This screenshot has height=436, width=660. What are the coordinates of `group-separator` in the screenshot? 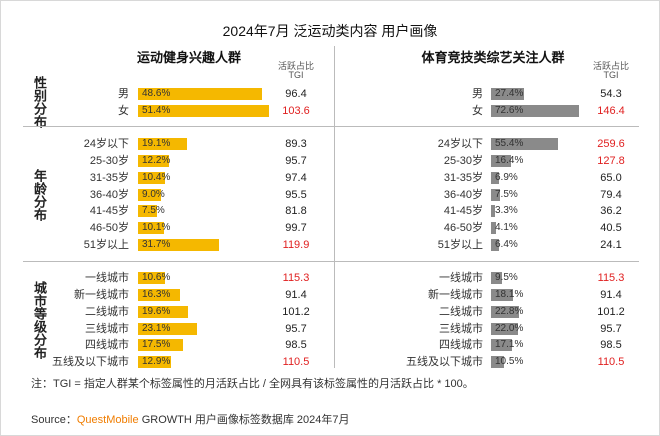 It's located at (331, 261).